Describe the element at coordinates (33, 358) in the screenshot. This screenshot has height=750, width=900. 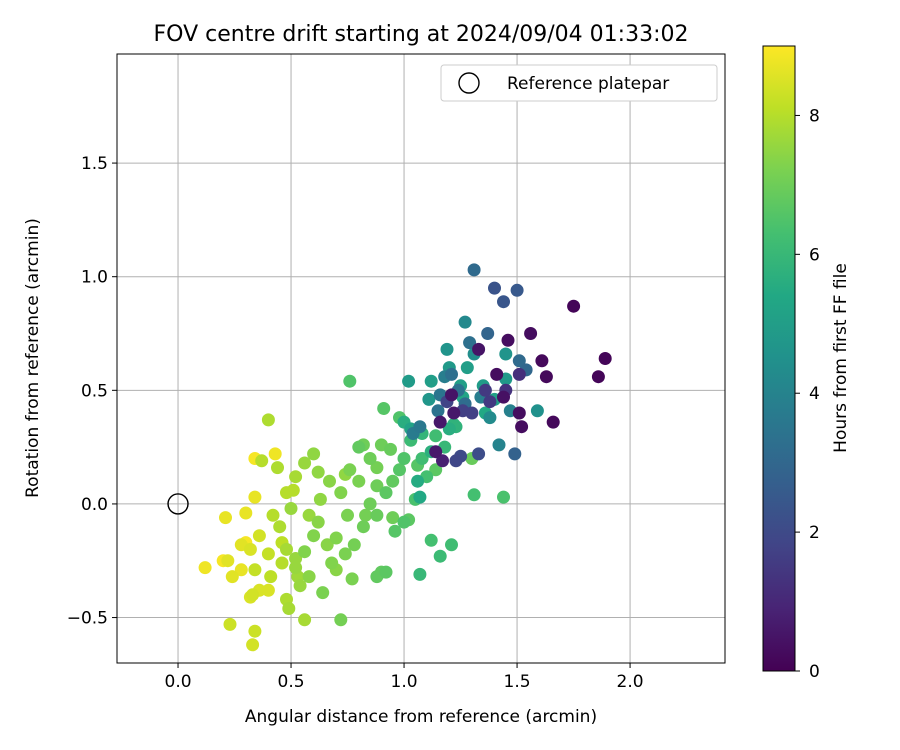
I see `y-axis-label: Rotation from reference (arcmin)` at that location.